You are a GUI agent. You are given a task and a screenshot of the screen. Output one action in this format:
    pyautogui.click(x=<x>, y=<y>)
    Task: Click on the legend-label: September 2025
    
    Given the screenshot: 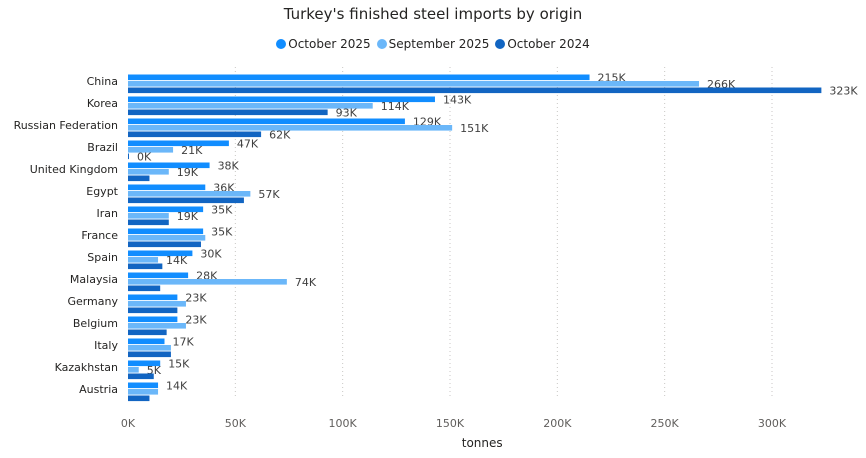 What is the action you would take?
    pyautogui.click(x=439, y=44)
    